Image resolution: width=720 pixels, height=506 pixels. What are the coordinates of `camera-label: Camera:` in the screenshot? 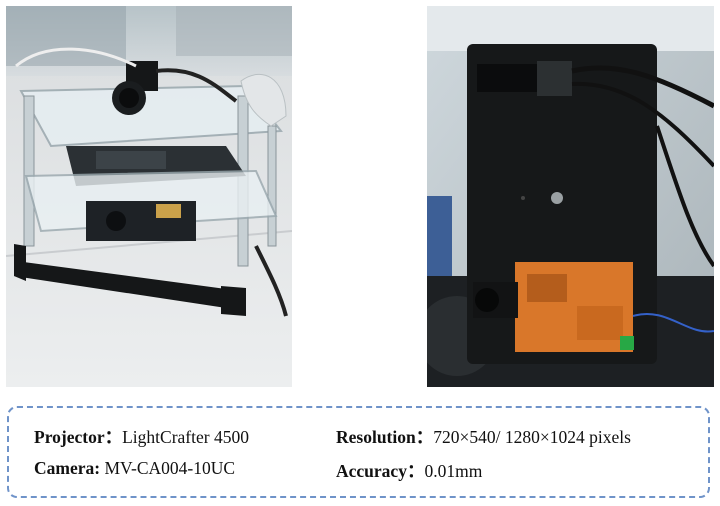 It's located at (69, 468).